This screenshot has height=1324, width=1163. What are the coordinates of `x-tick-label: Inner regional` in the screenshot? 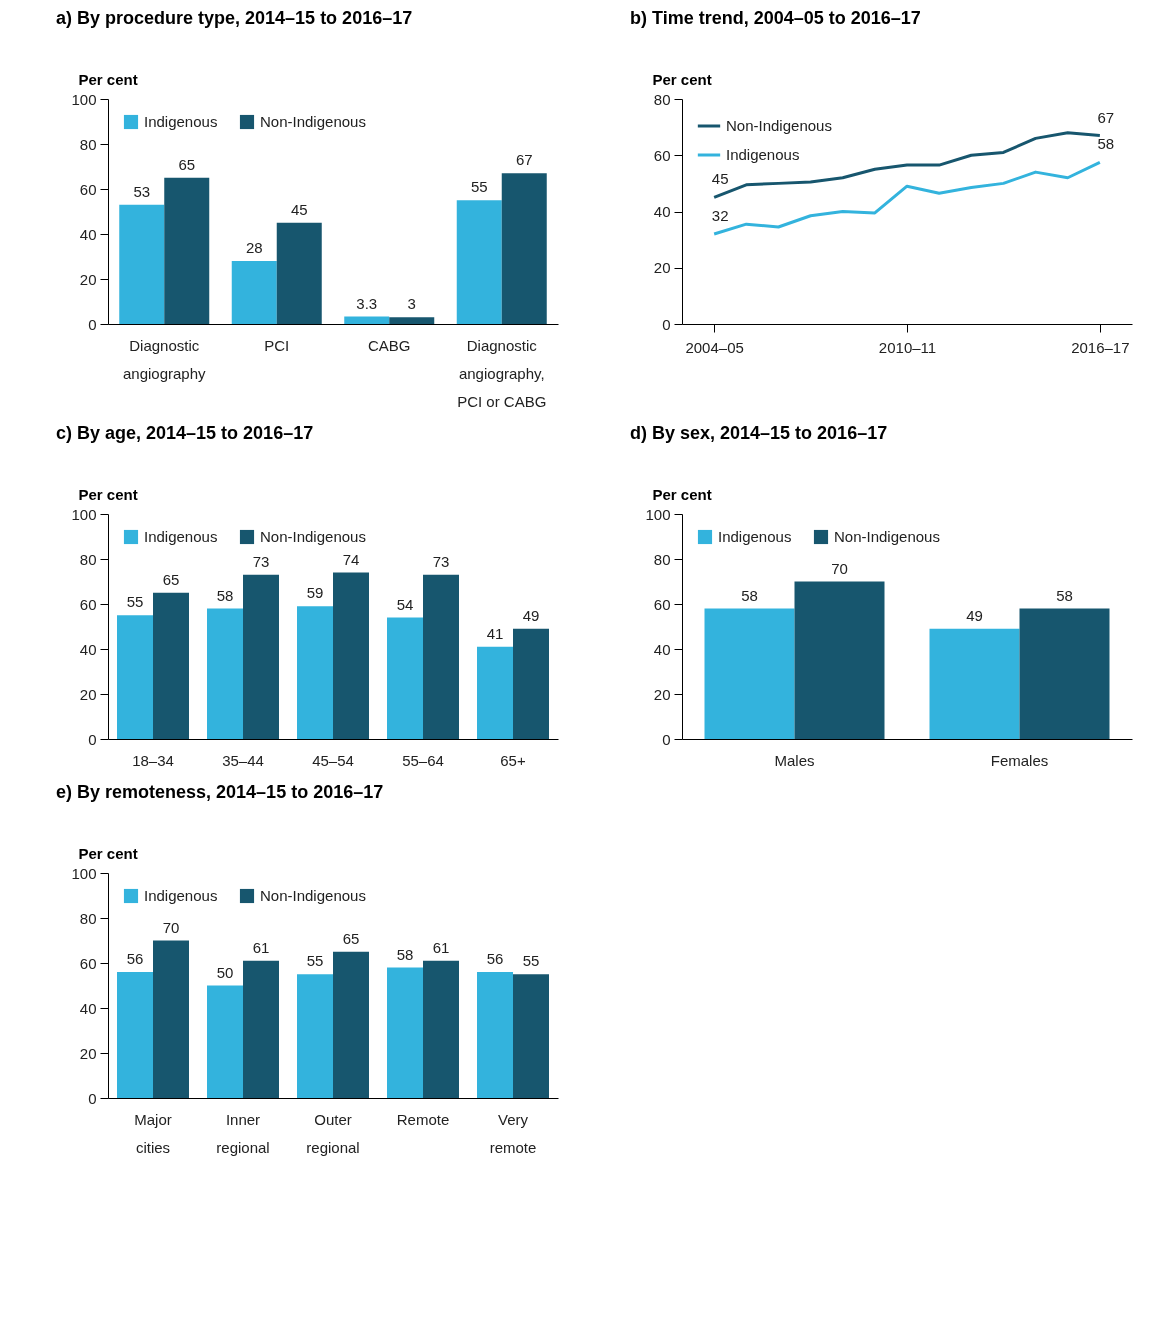 It's located at (243, 1133).